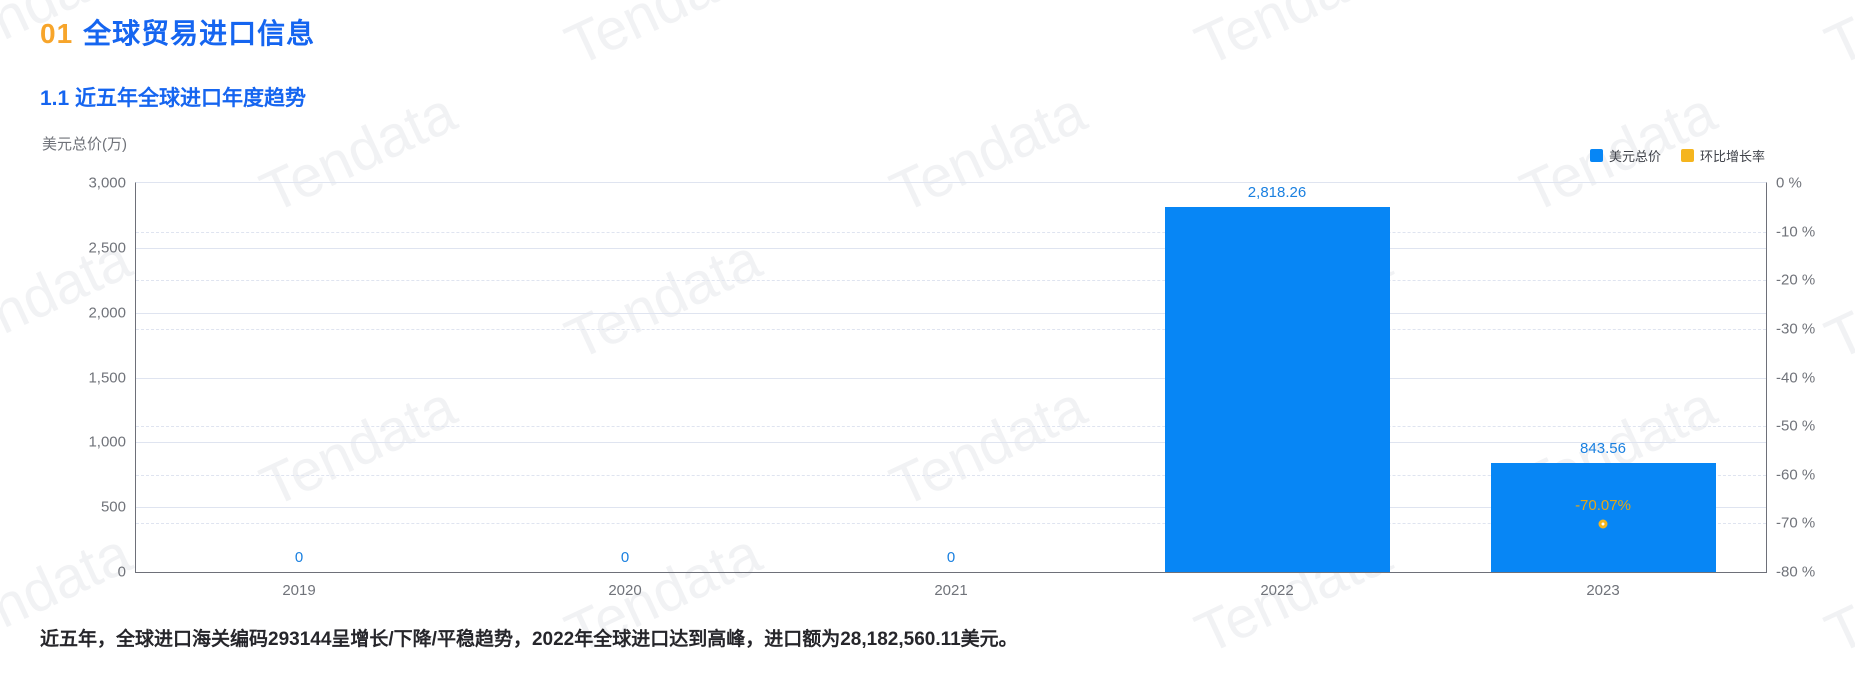 Image resolution: width=1855 pixels, height=678 pixels. What do you see at coordinates (1796, 232) in the screenshot?
I see `right-axis-tick-label: -10 %` at bounding box center [1796, 232].